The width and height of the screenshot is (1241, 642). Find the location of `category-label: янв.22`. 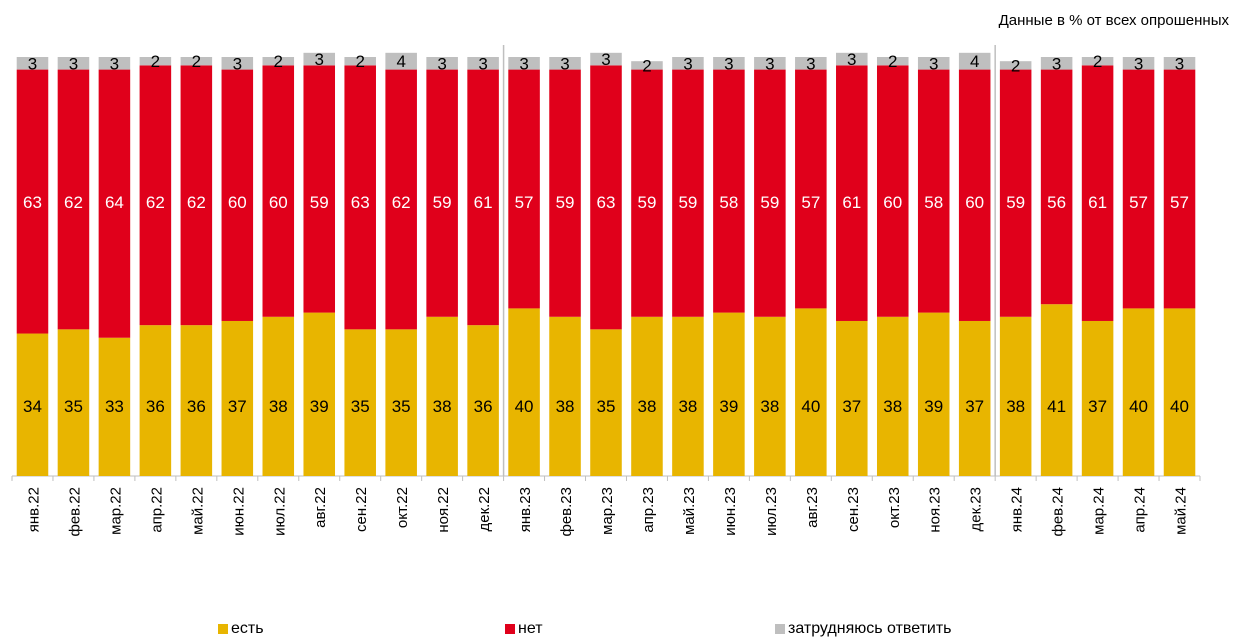

category-label: янв.22 is located at coordinates (33, 509).